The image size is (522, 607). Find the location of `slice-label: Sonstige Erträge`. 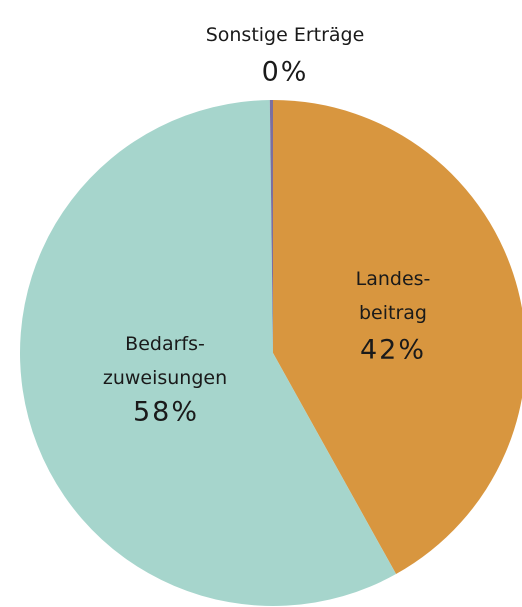

slice-label: Sonstige Erträge is located at coordinates (285, 35).